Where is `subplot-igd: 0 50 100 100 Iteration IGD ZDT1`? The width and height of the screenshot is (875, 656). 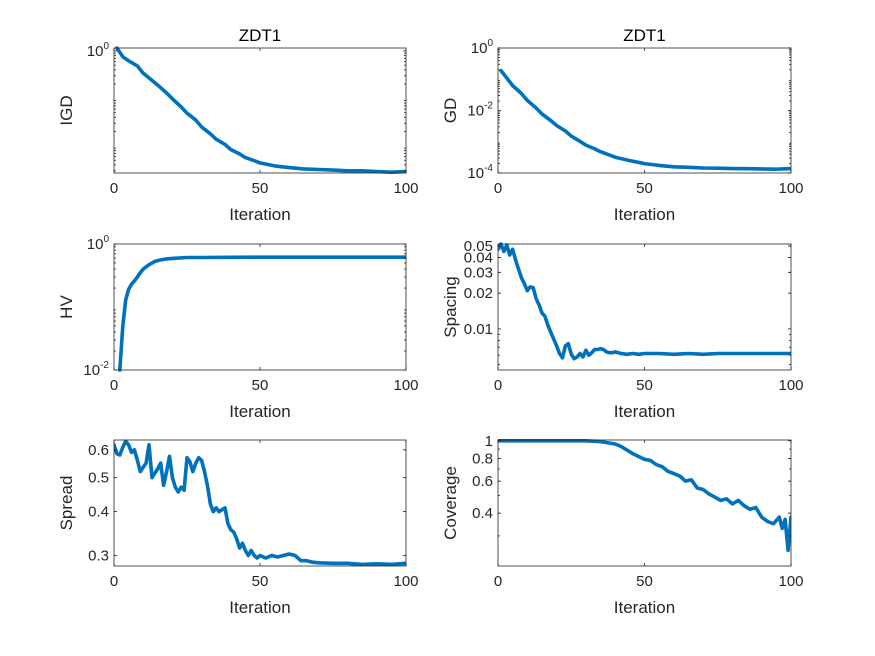
subplot-igd: 0 50 100 100 Iteration IGD ZDT1 is located at coordinates (238, 125).